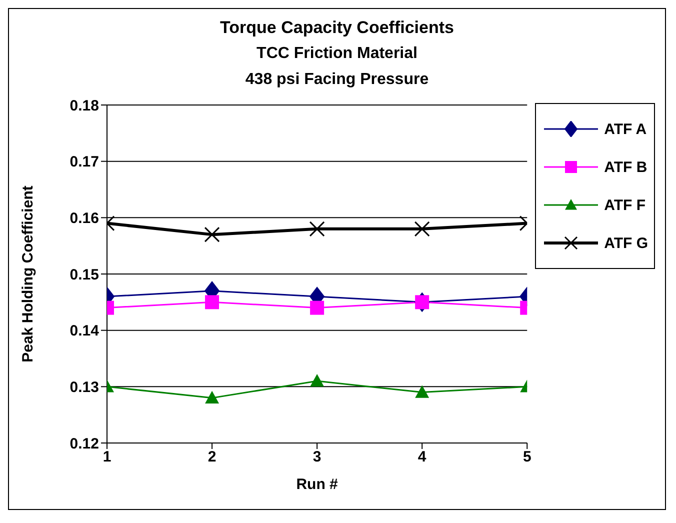 The height and width of the screenshot is (523, 676). Describe the element at coordinates (527, 457) in the screenshot. I see `x-tick-label: 5` at that location.